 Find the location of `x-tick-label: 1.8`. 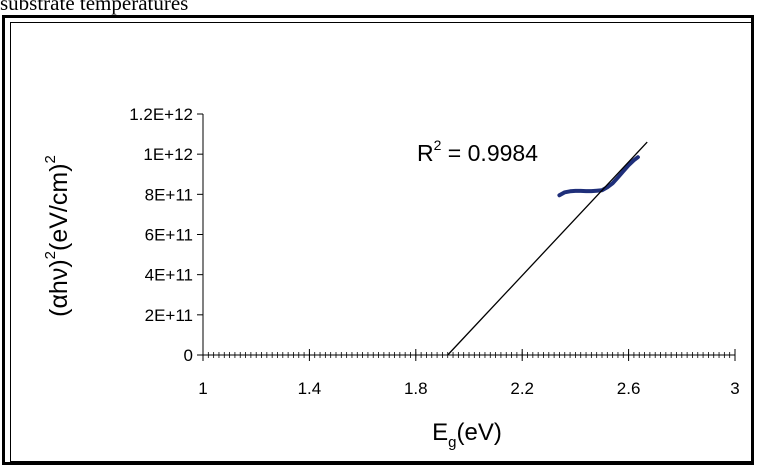

x-tick-label: 1.8 is located at coordinates (416, 388).